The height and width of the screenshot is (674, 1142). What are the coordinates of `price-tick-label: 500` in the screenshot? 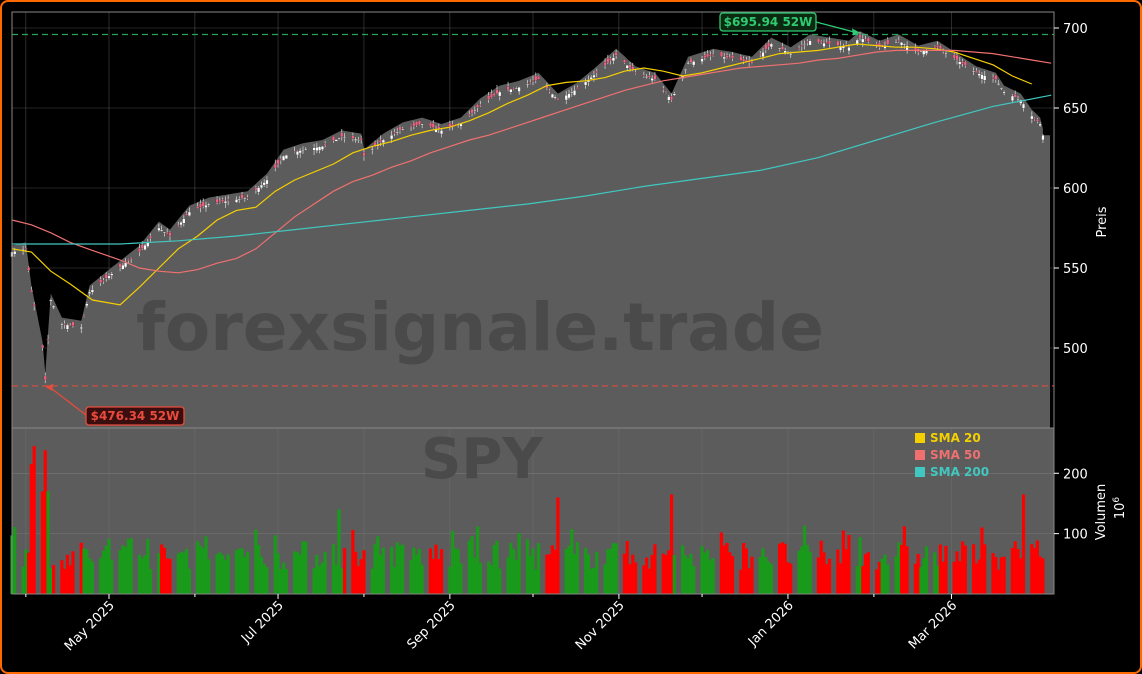 It's located at (1075, 349).